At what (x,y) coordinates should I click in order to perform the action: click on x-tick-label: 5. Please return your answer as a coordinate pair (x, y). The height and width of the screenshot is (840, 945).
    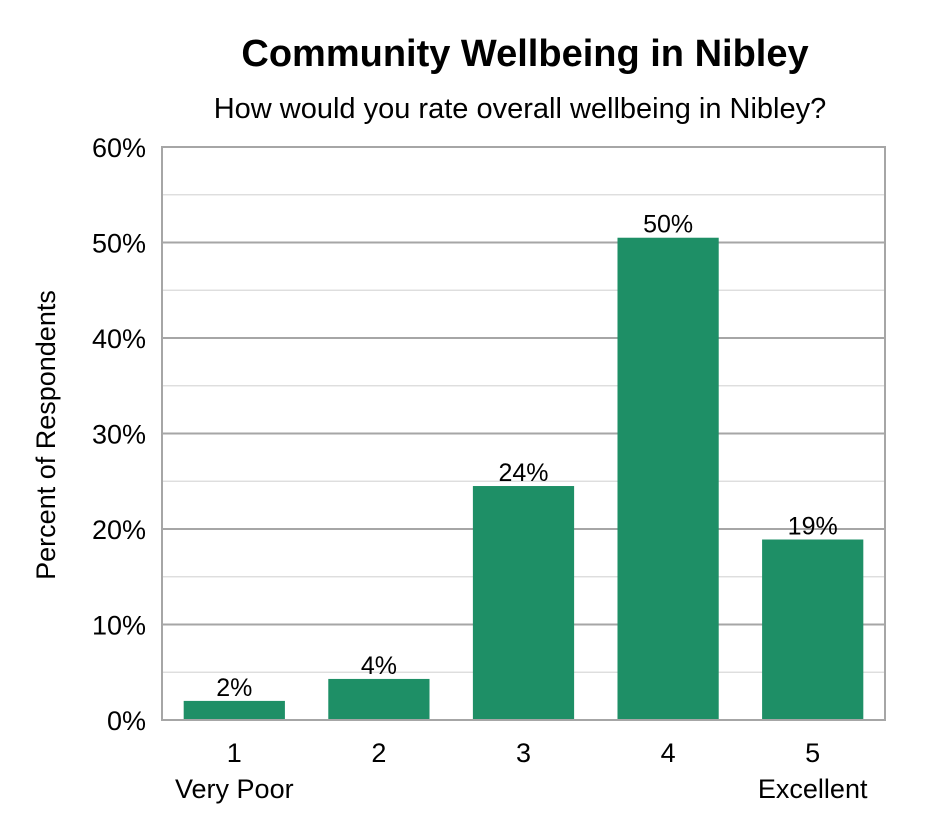
    Looking at the image, I should click on (812, 753).